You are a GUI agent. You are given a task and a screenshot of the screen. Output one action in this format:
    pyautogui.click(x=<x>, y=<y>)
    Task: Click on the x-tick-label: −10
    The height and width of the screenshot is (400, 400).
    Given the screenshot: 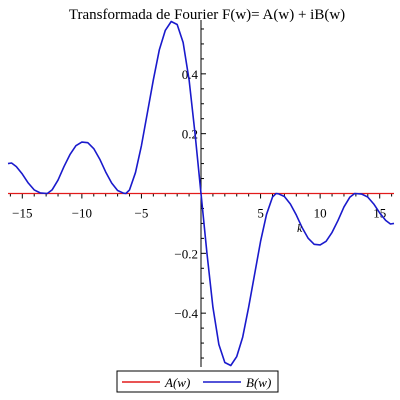 What is the action you would take?
    pyautogui.click(x=82, y=213)
    